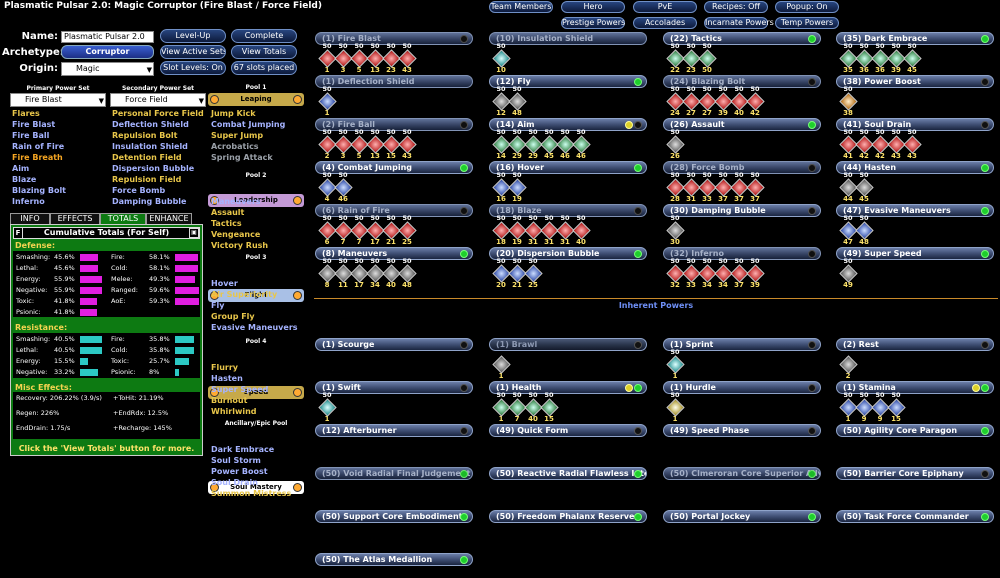 This screenshot has height=578, width=1000. I want to click on enhancement-slot: 50 29, so click(533, 144).